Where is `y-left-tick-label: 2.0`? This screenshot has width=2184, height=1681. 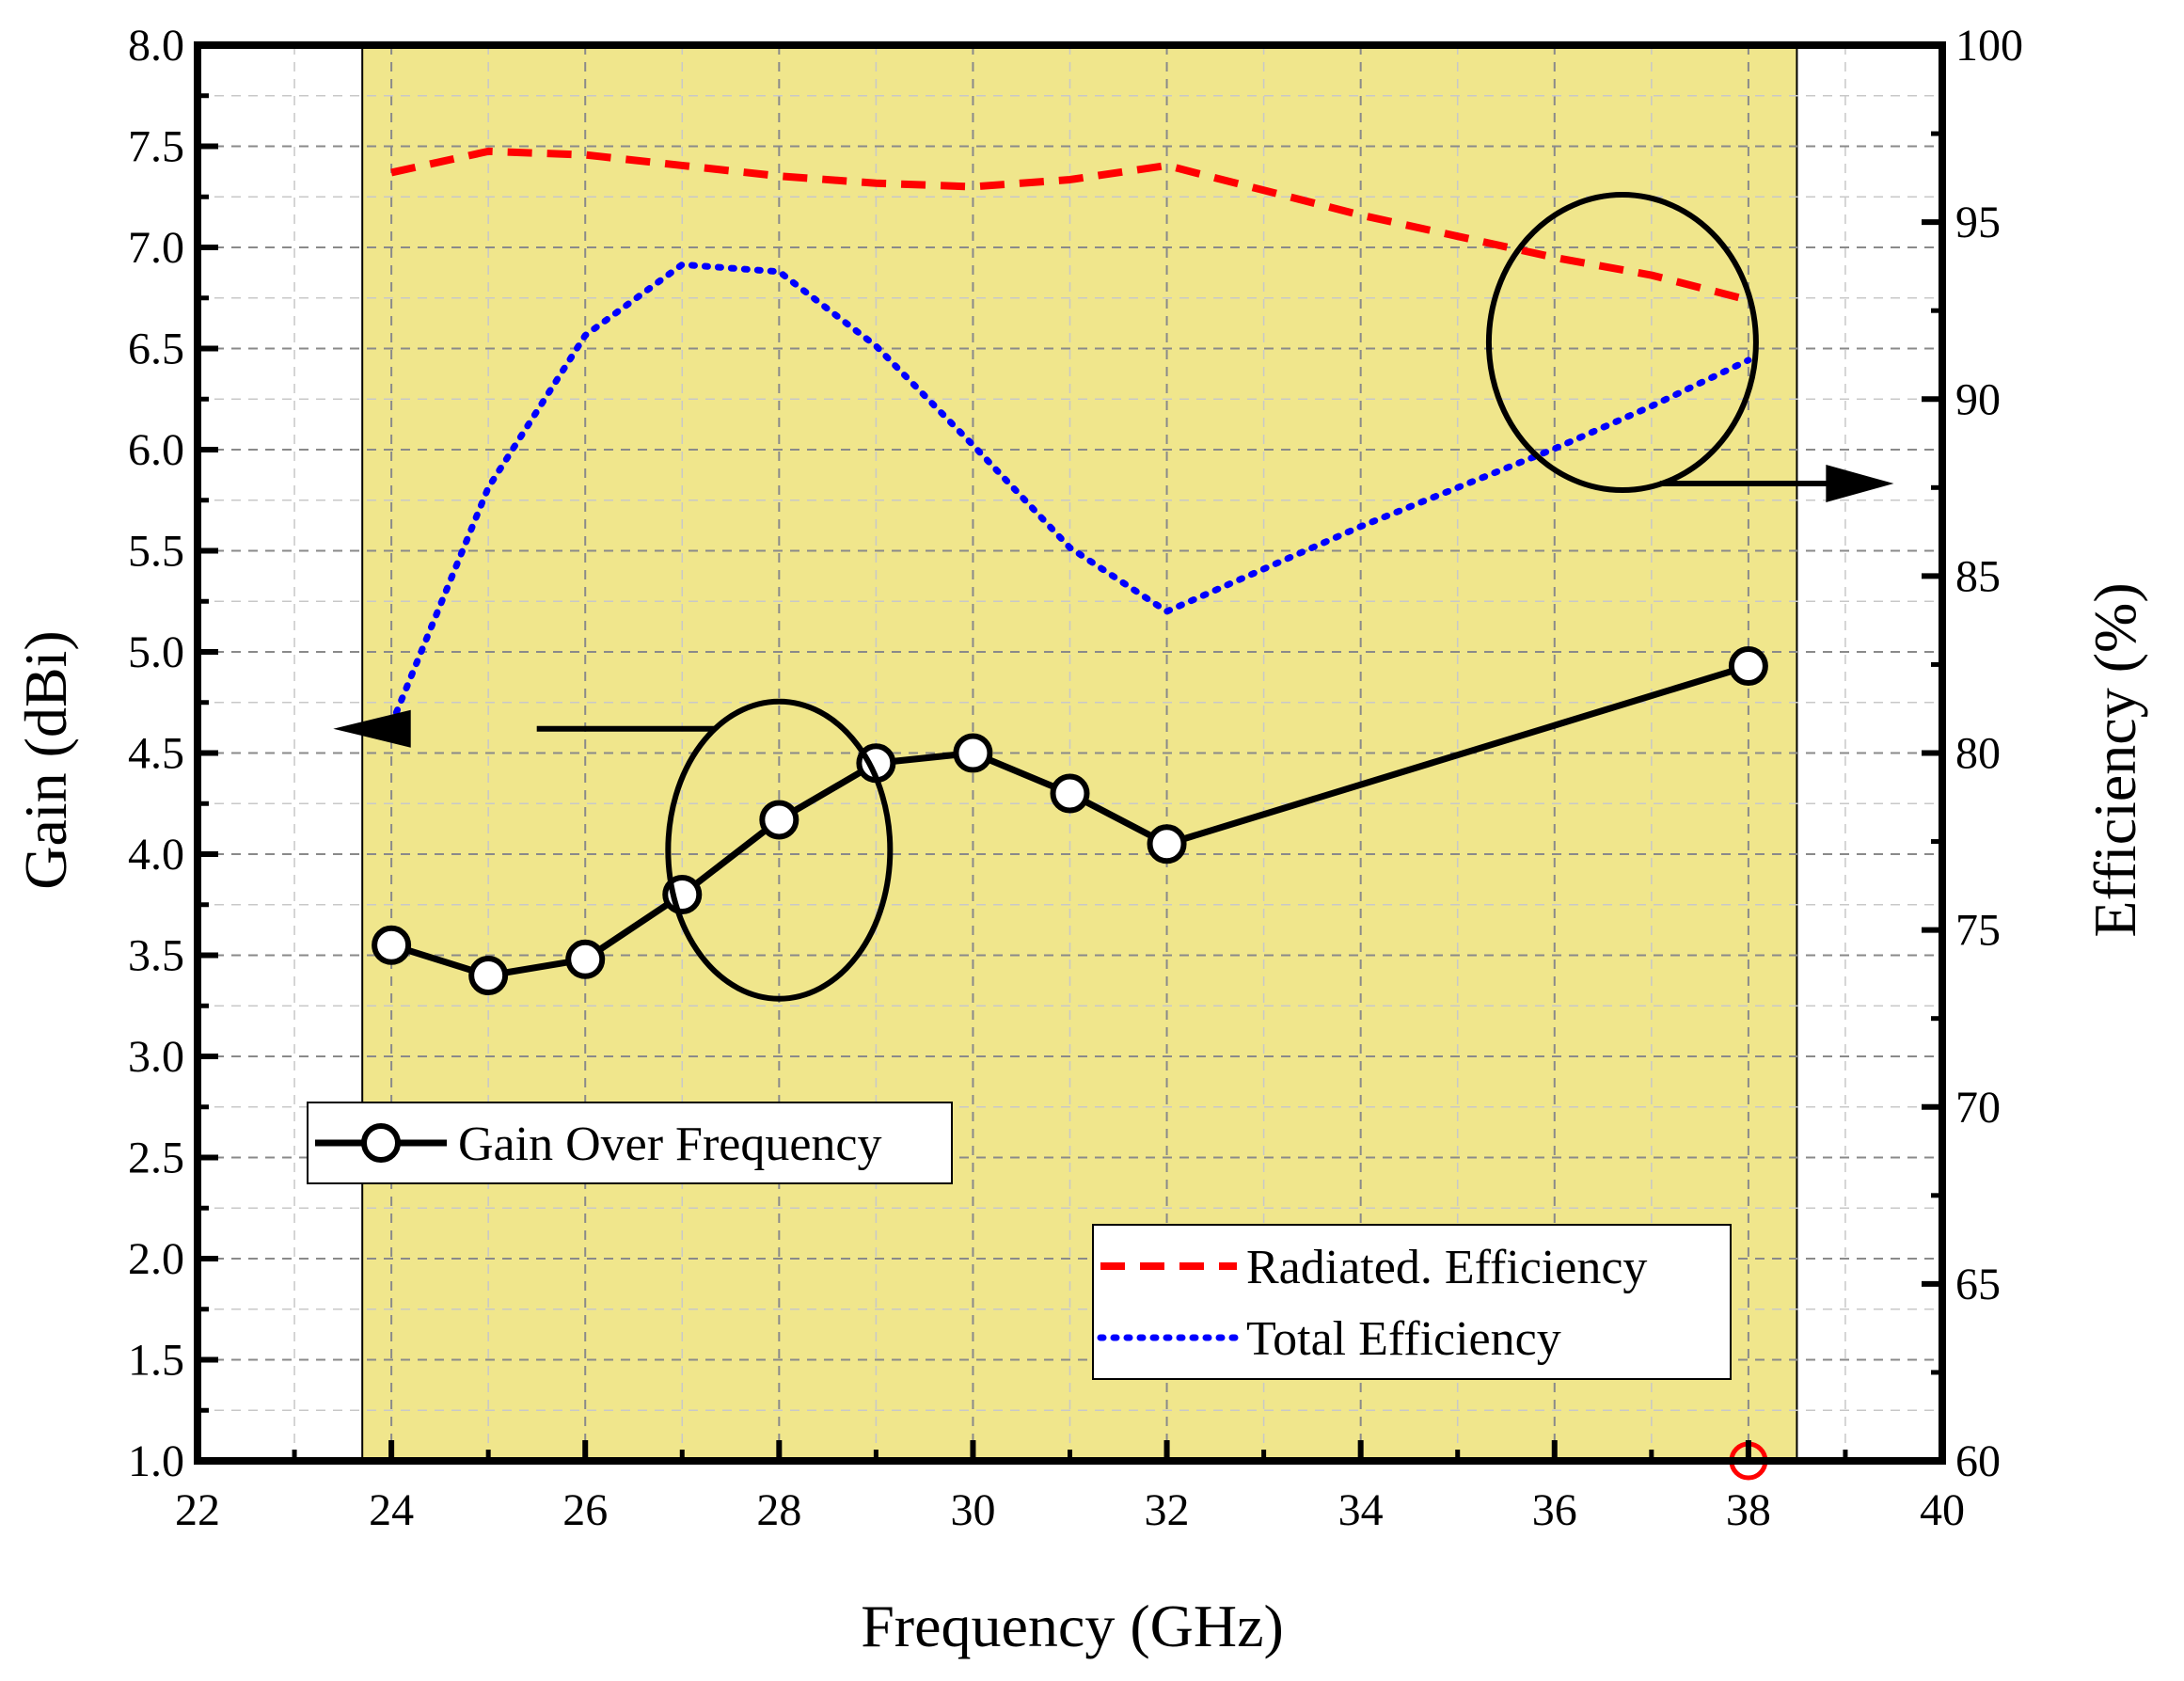
y-left-tick-label: 2.0 is located at coordinates (156, 1259).